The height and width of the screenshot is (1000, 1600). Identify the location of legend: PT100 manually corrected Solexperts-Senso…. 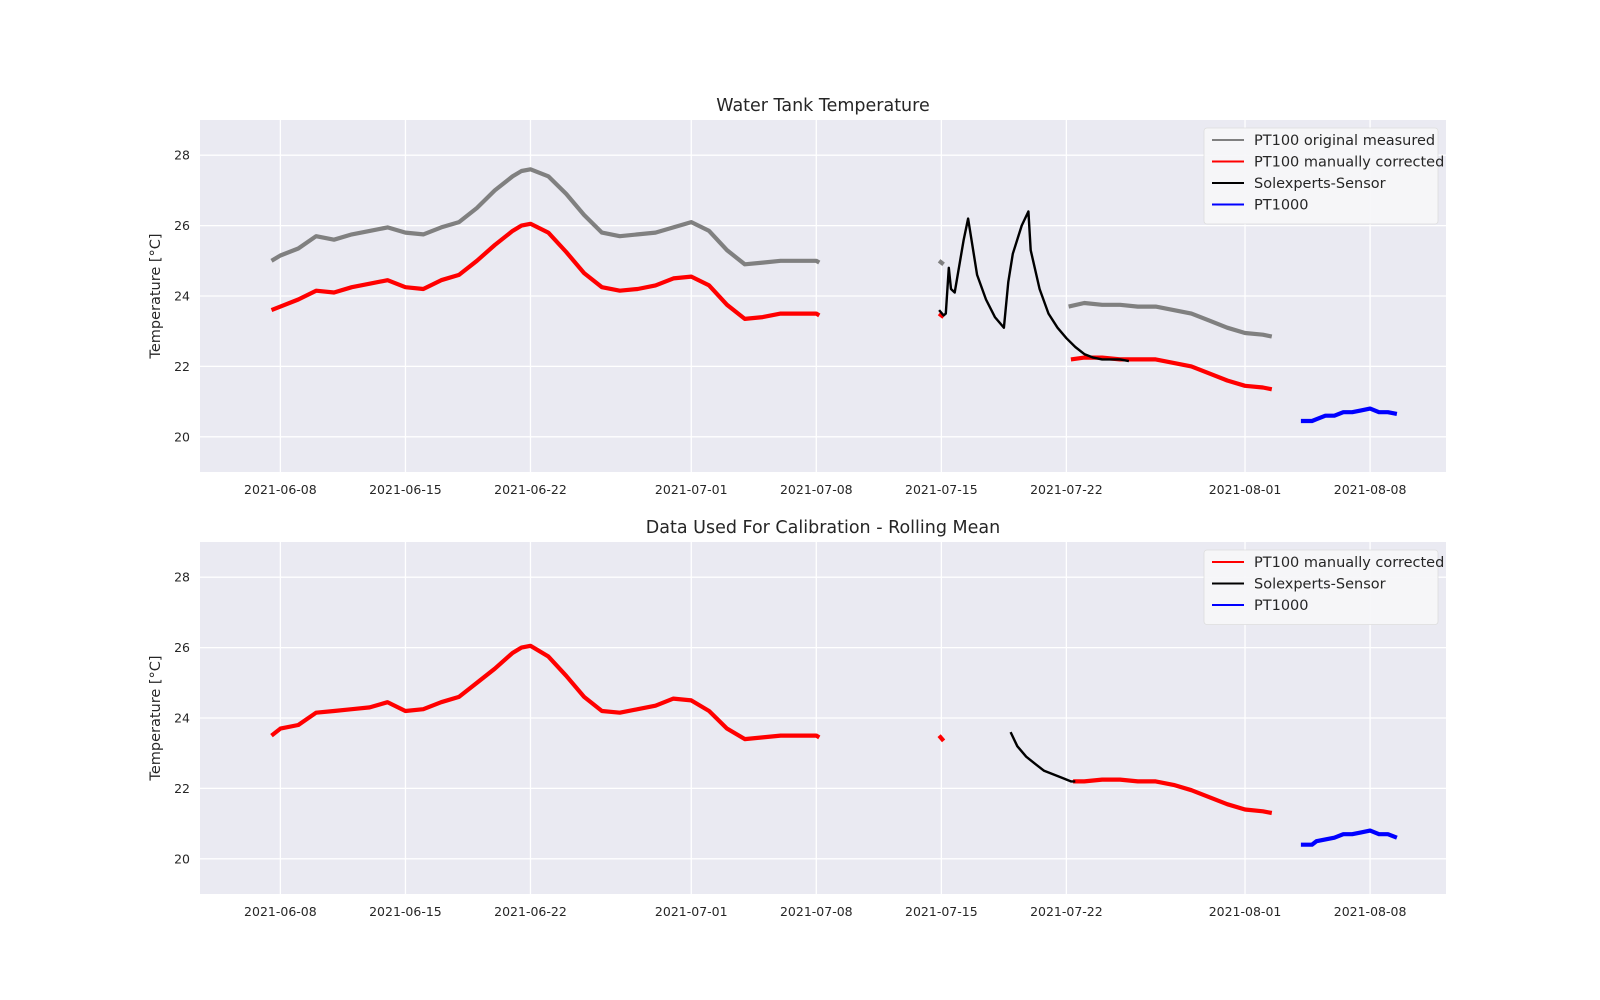
(1323, 587).